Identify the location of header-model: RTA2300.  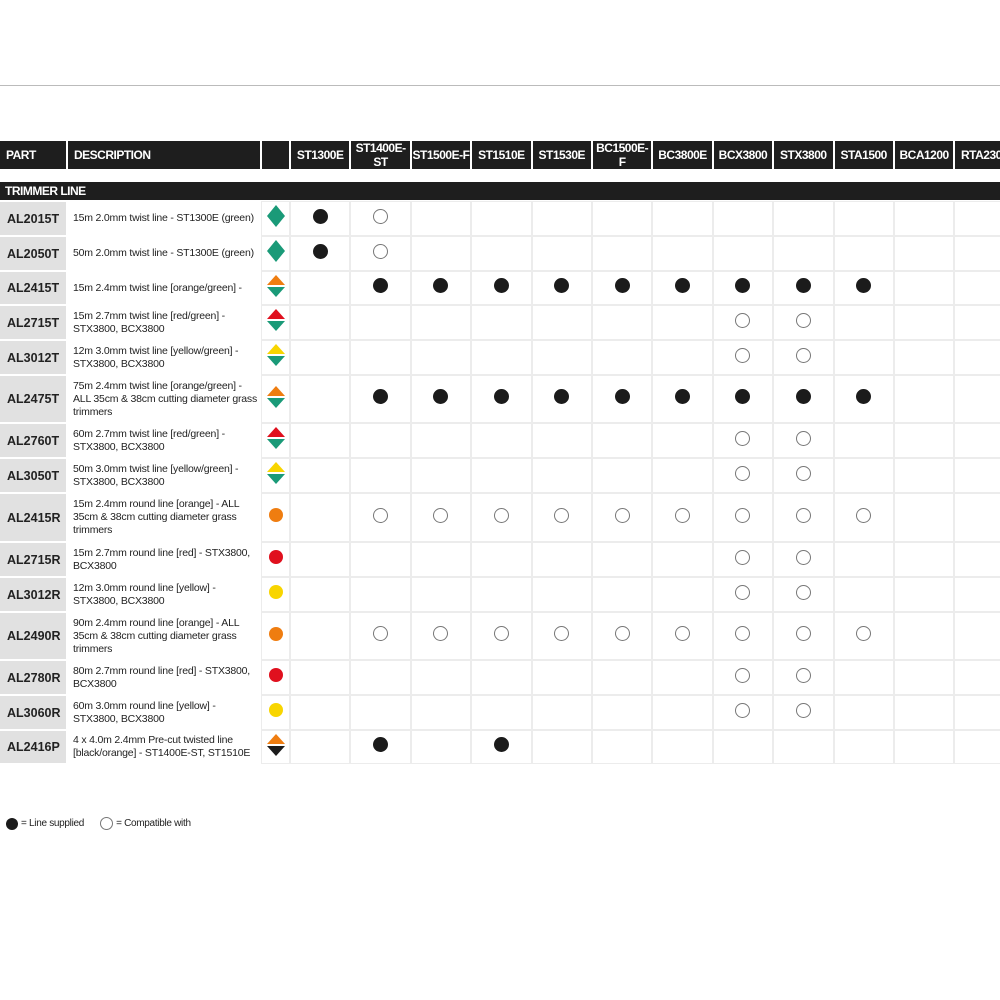
(977, 155).